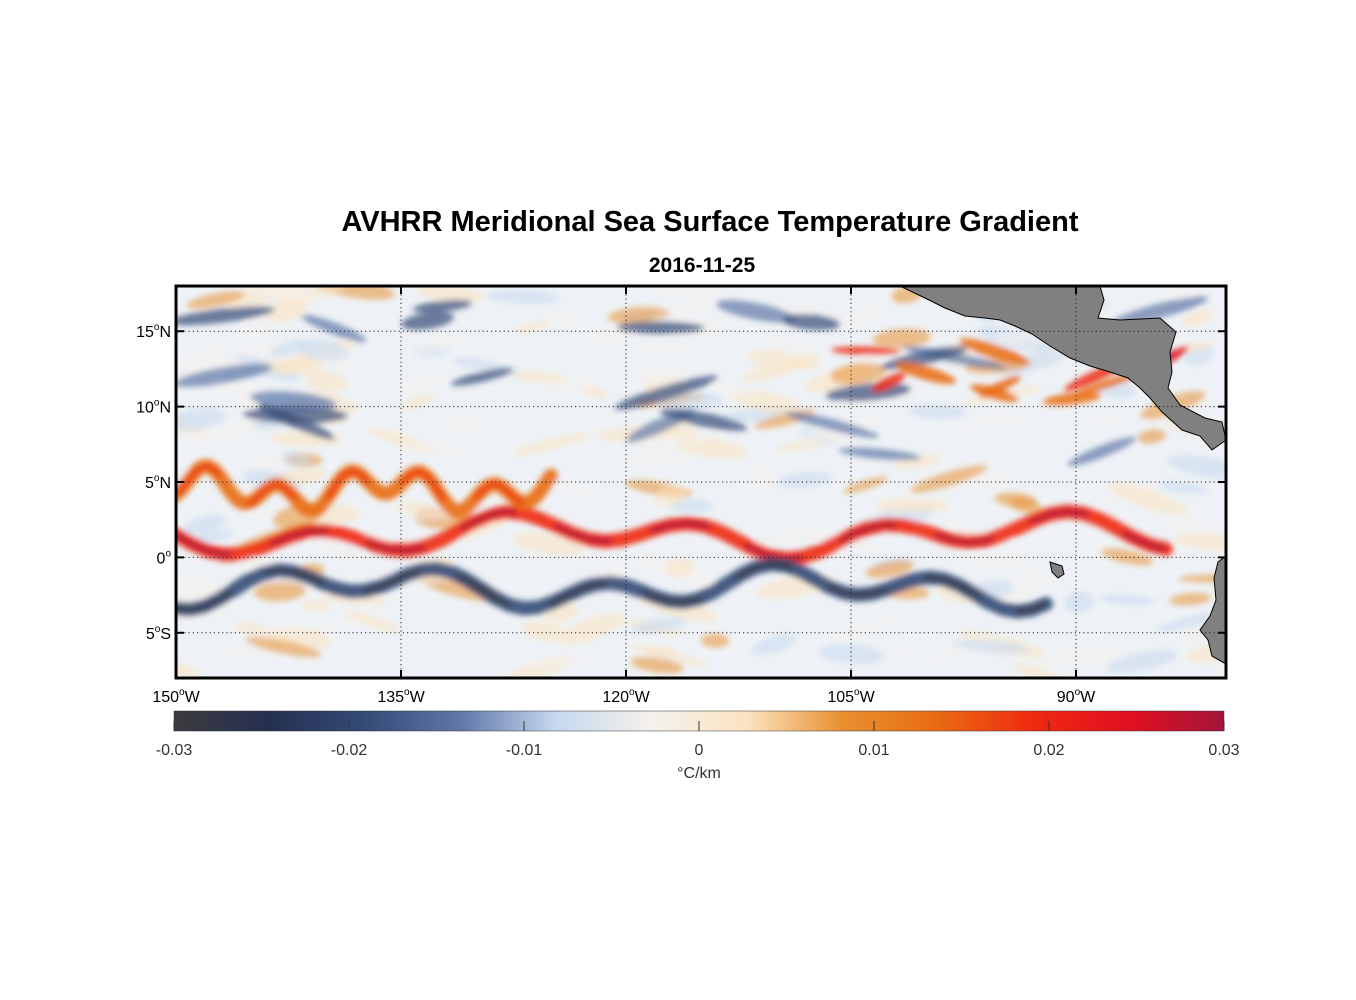 This screenshot has height=1000, width=1356. Describe the element at coordinates (401, 696) in the screenshot. I see `lon-label: 135oW` at that location.